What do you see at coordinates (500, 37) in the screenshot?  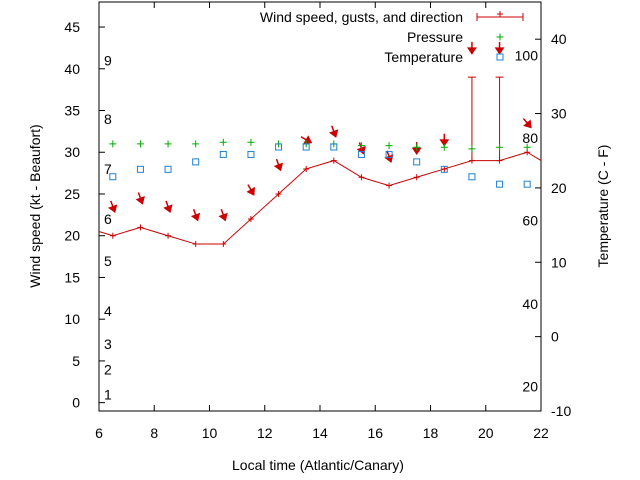 I see `legend-key-pressure` at bounding box center [500, 37].